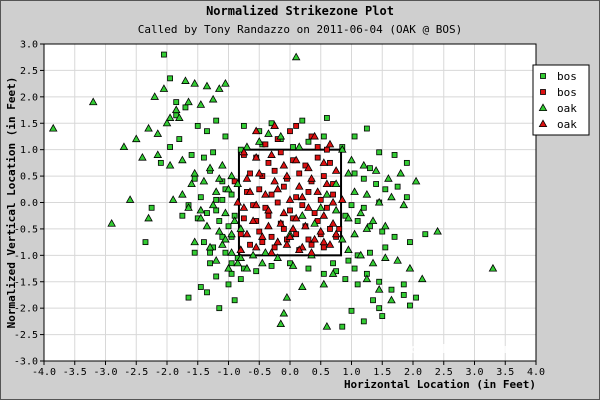 The height and width of the screenshot is (400, 600). What do you see at coordinates (26, 335) in the screenshot?
I see `y-tick-label: -2.5` at bounding box center [26, 335].